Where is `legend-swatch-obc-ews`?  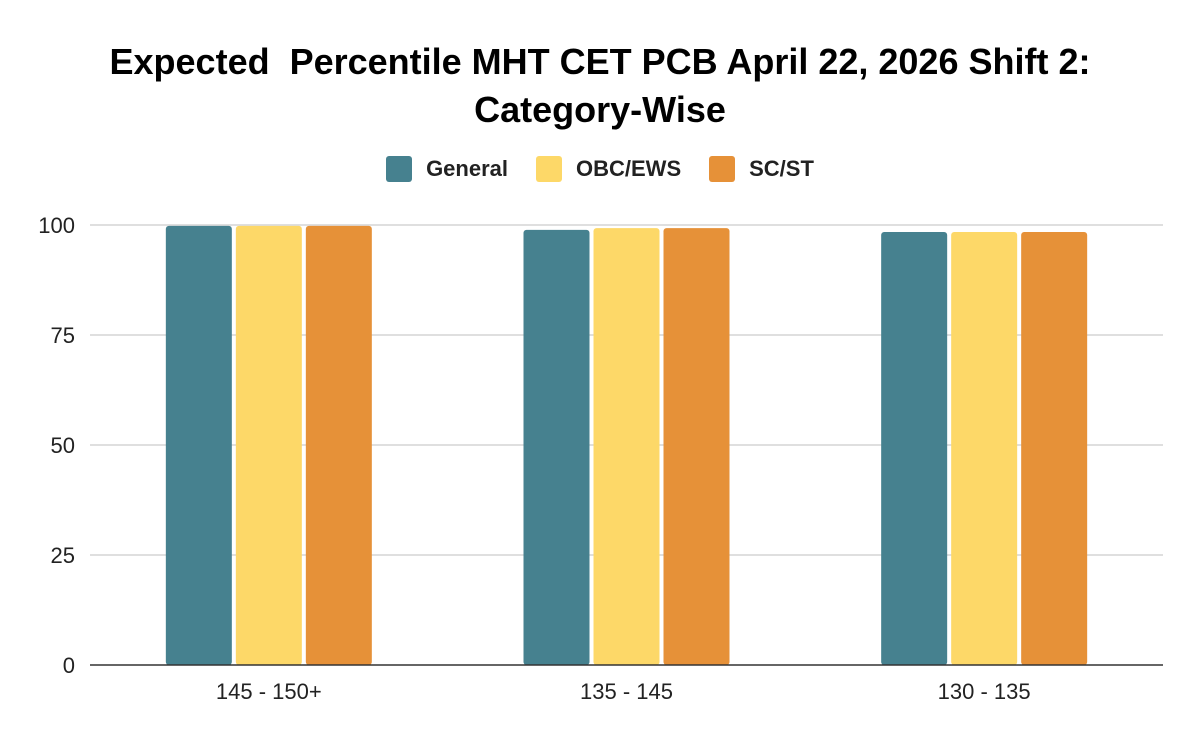 legend-swatch-obc-ews is located at coordinates (549, 169).